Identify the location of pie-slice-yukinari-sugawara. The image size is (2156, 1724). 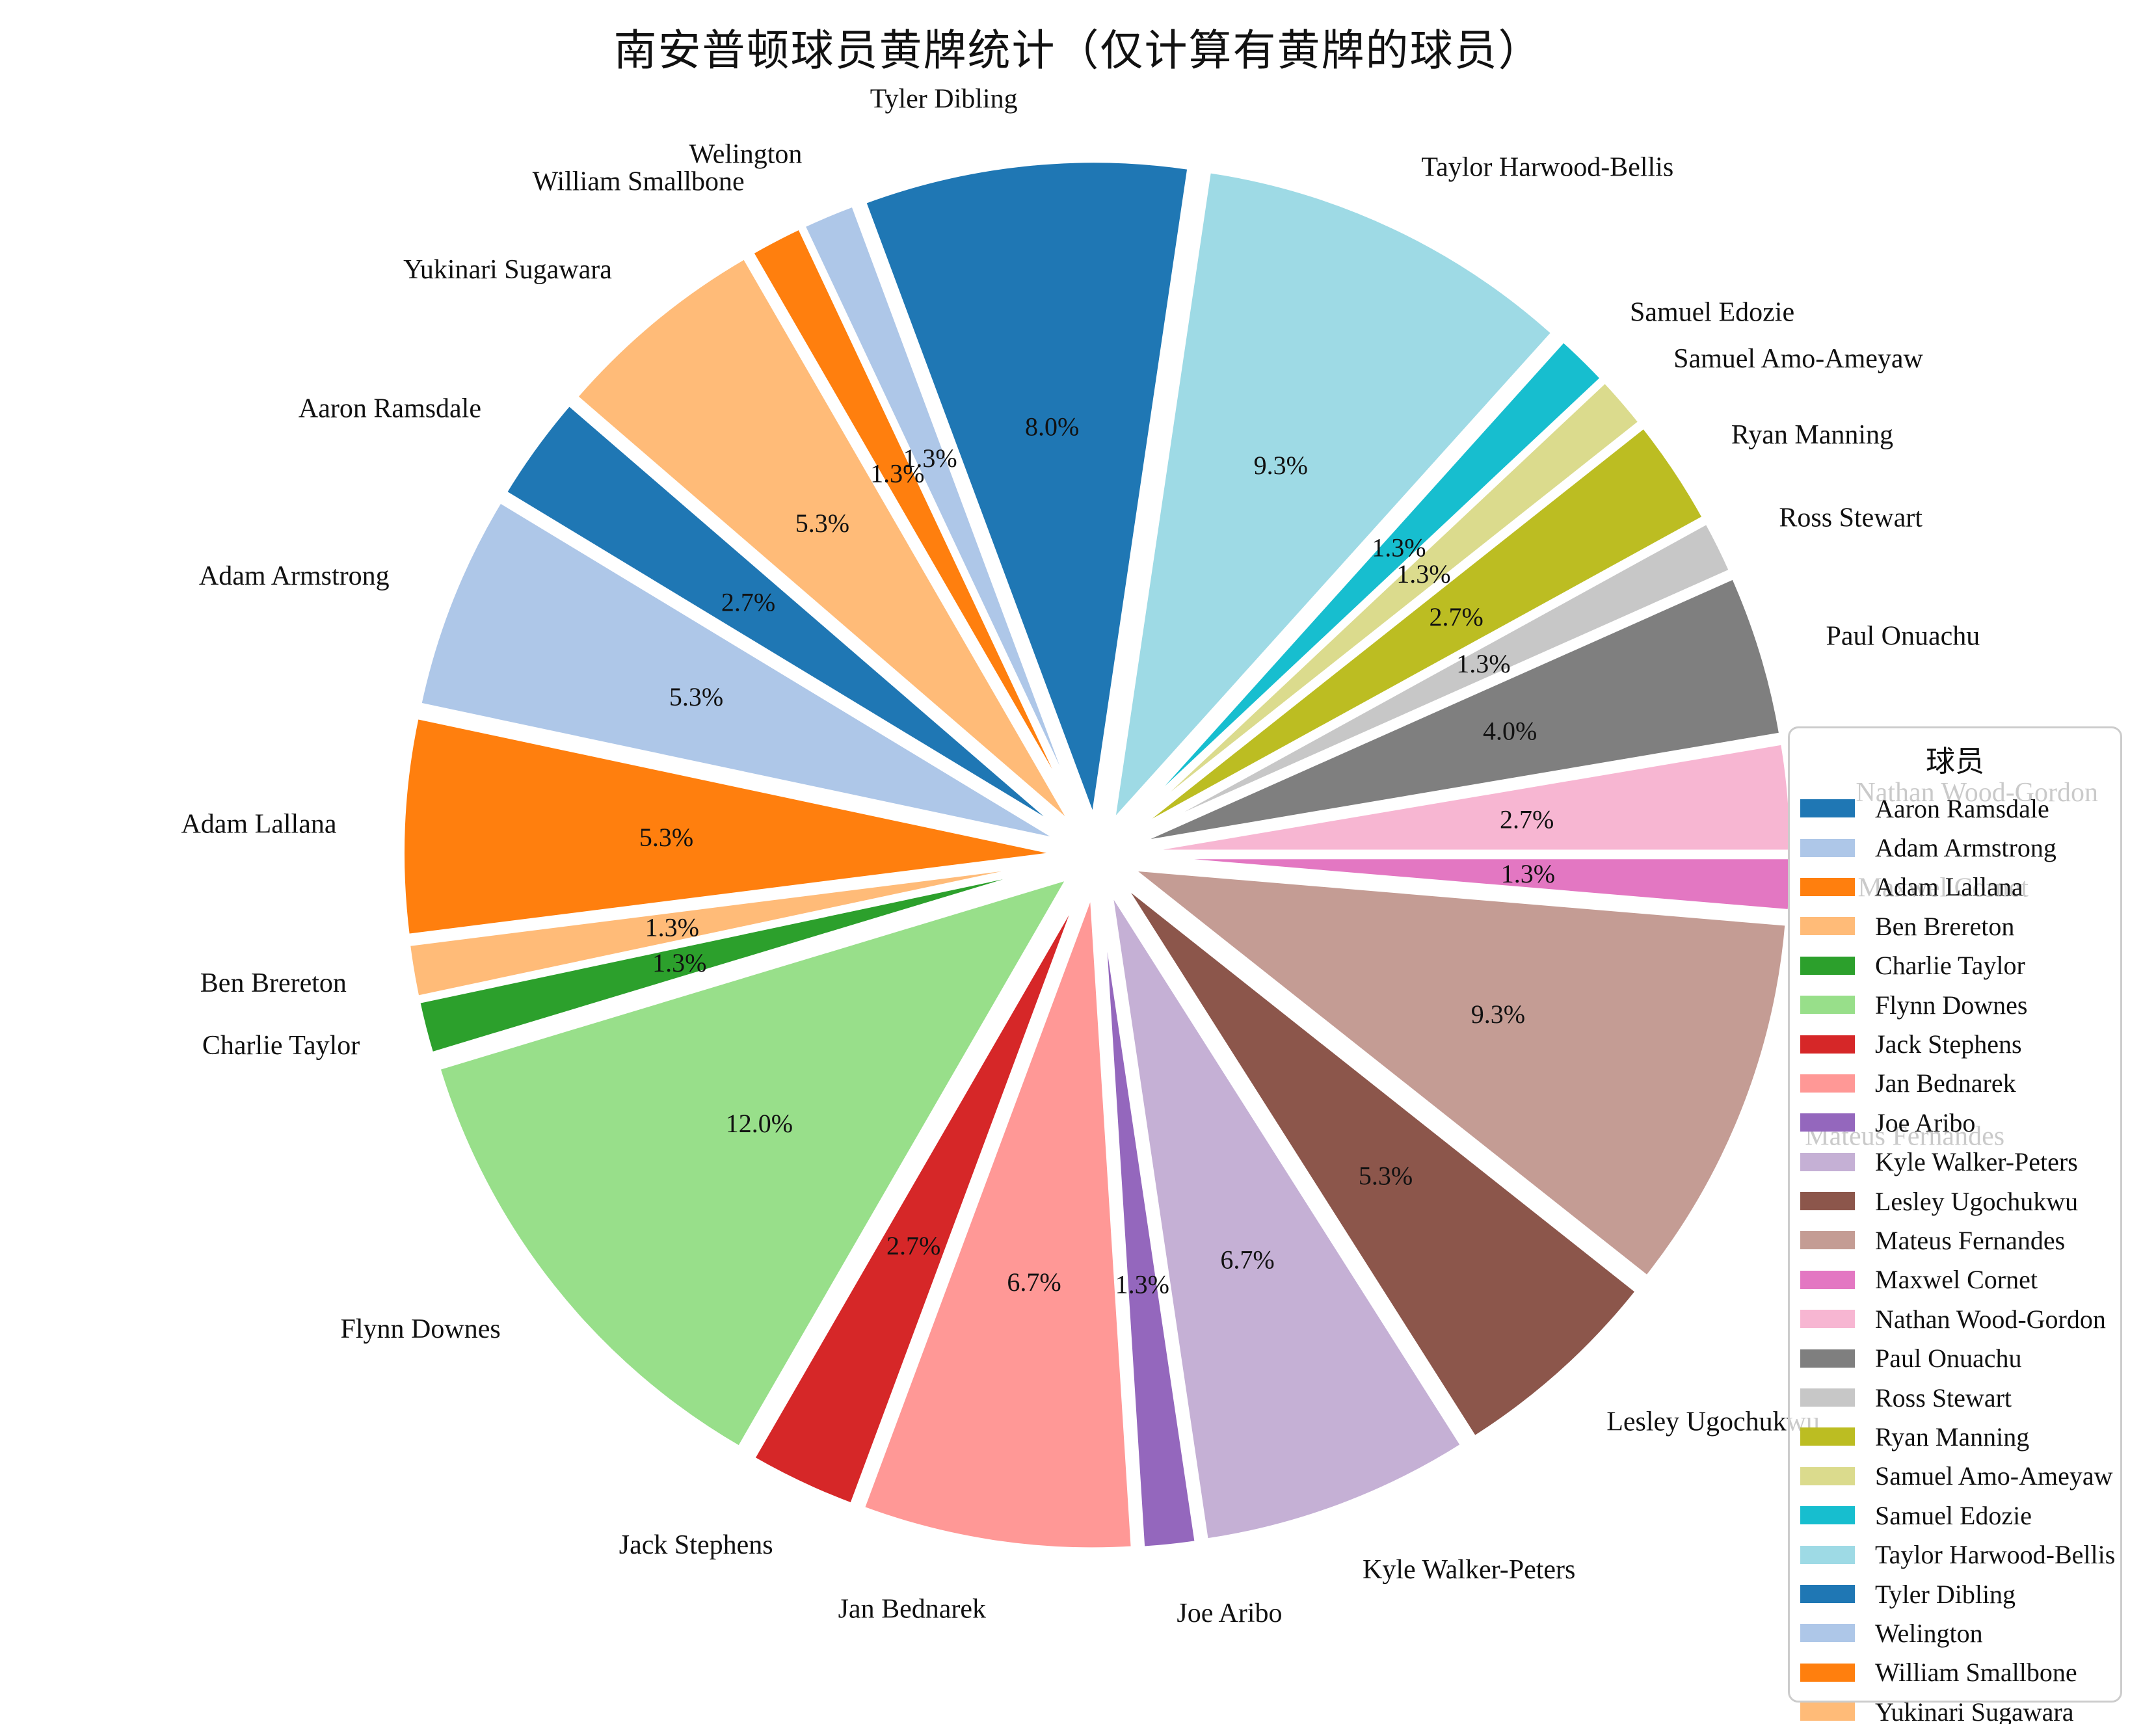
(825, 542).